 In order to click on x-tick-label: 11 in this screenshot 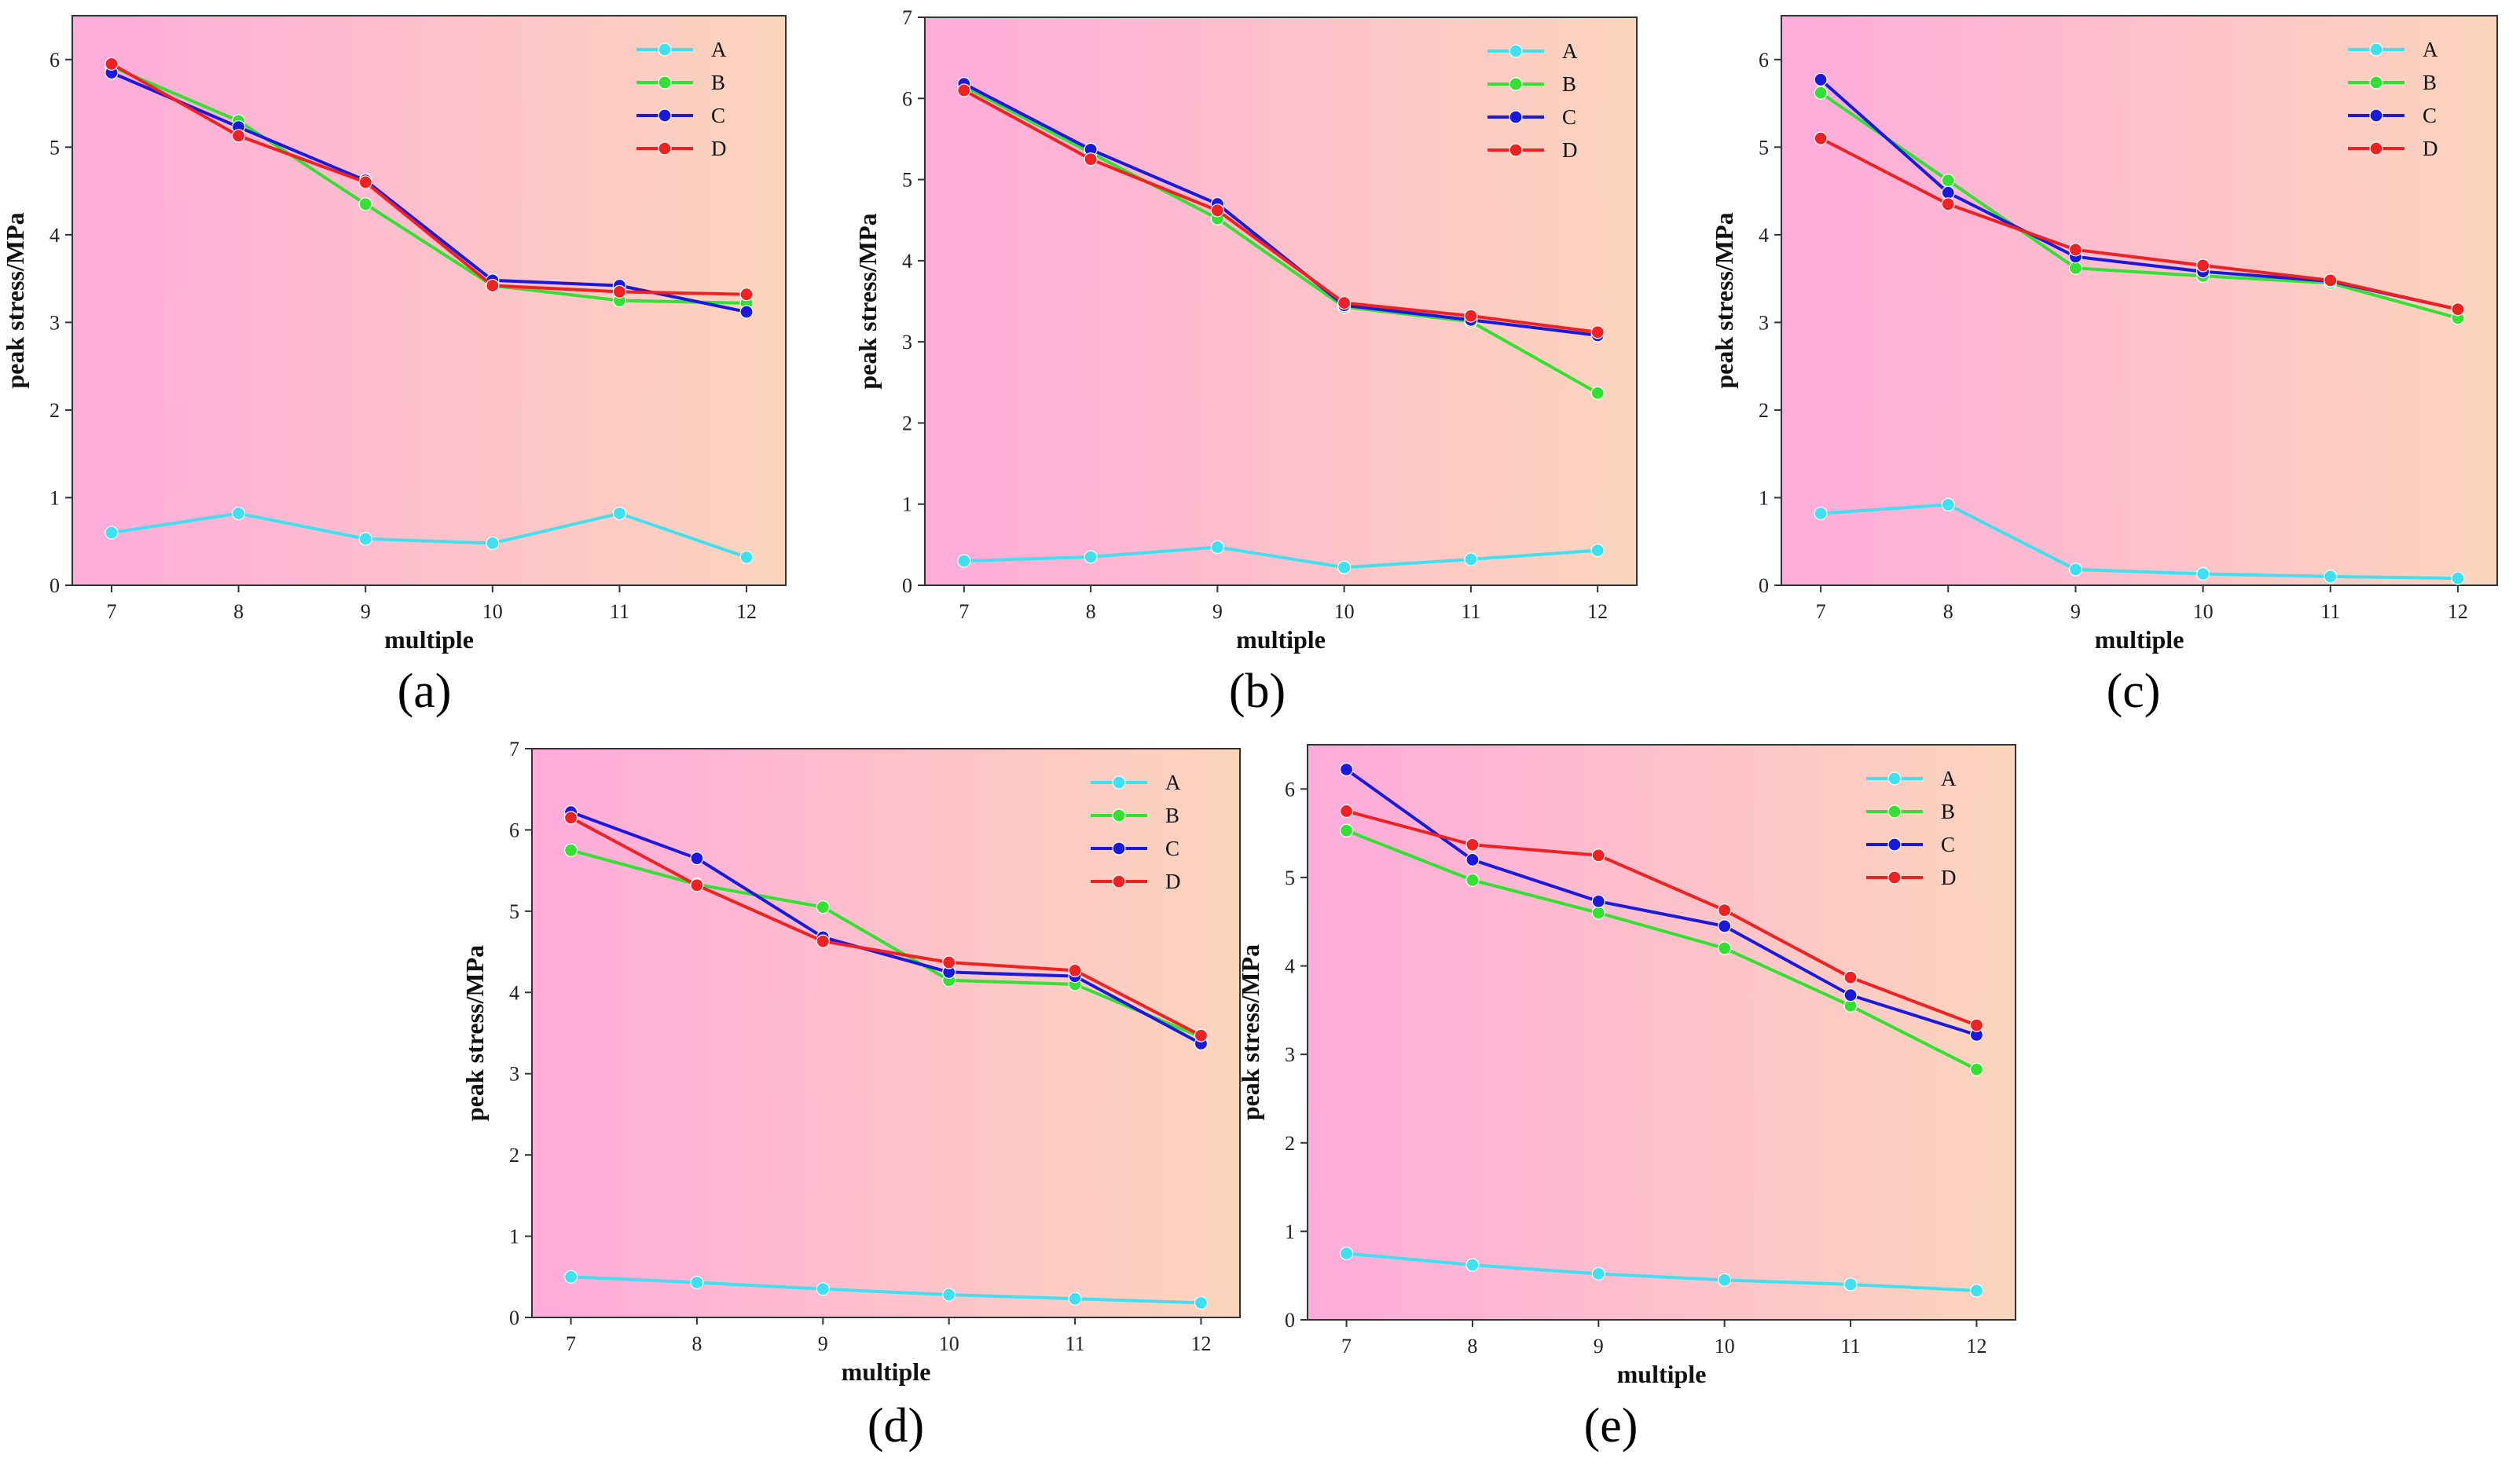, I will do `click(2330, 611)`.